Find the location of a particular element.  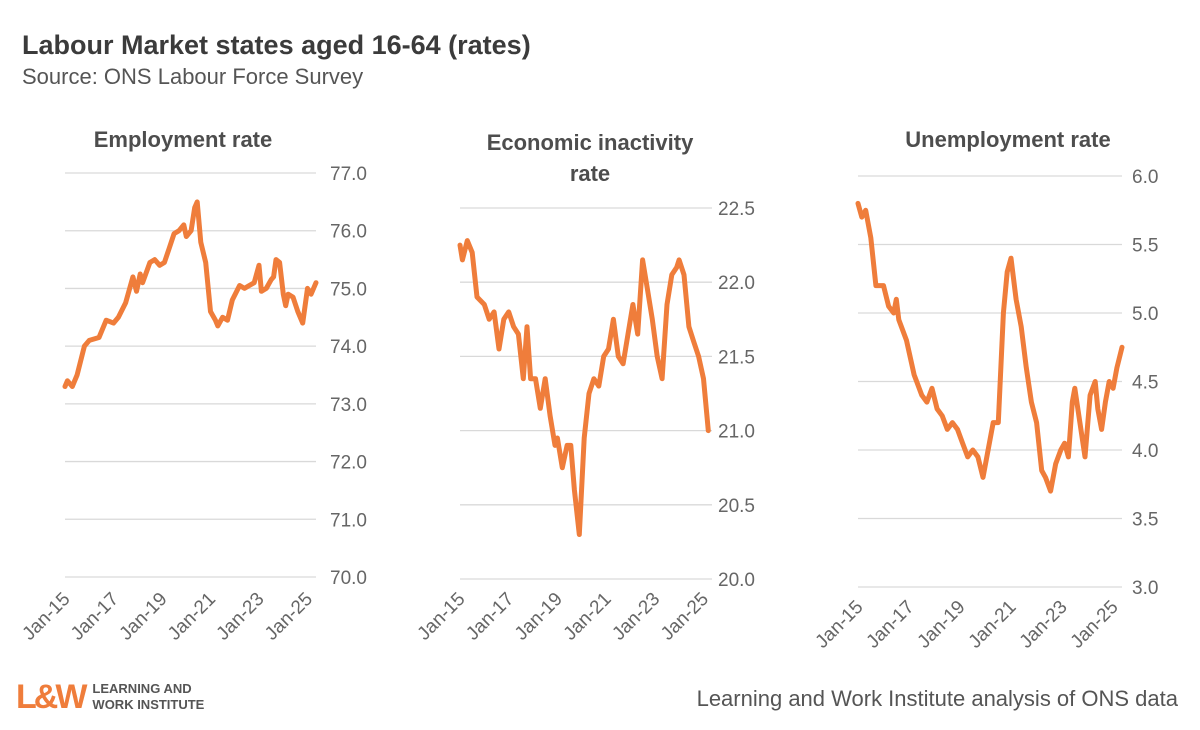

y-tick-label: 22.5 is located at coordinates (736, 209).